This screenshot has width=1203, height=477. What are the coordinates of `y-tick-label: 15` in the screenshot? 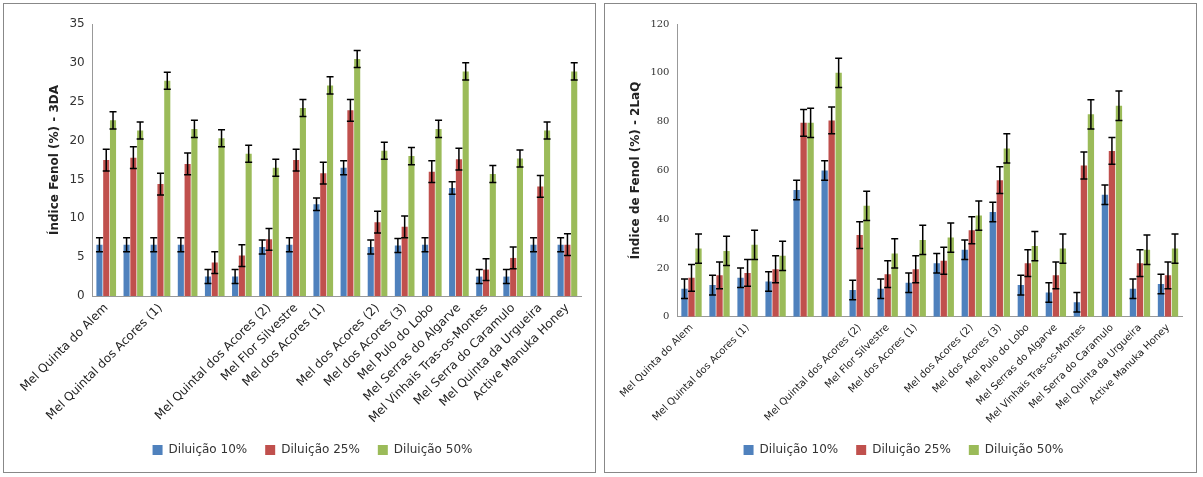 It's located at (77, 178).